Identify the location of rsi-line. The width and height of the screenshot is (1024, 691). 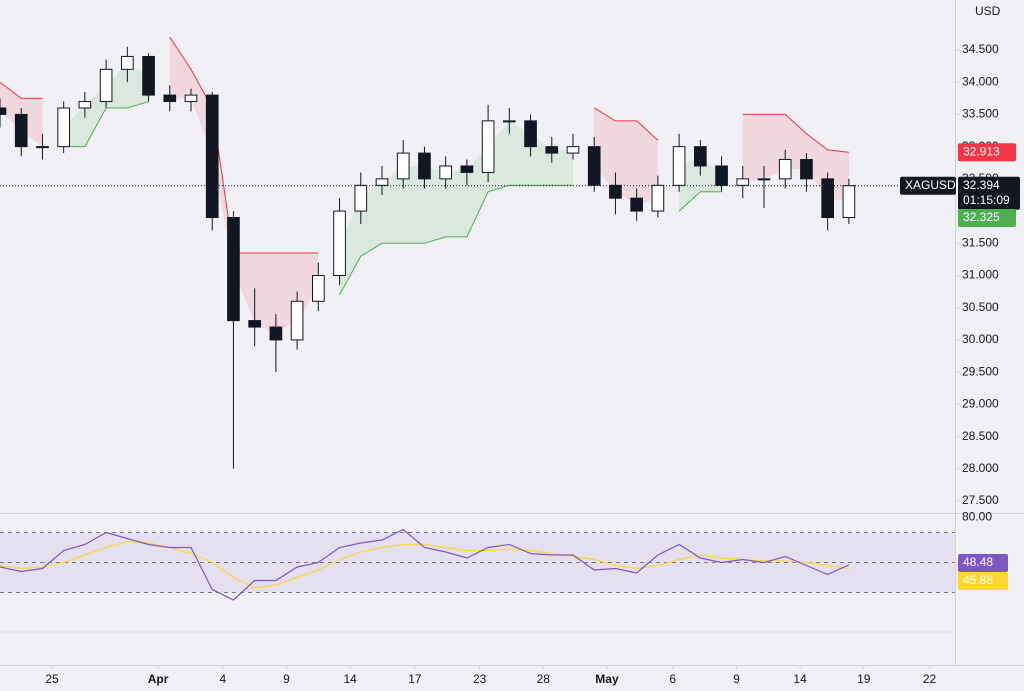
(425, 564).